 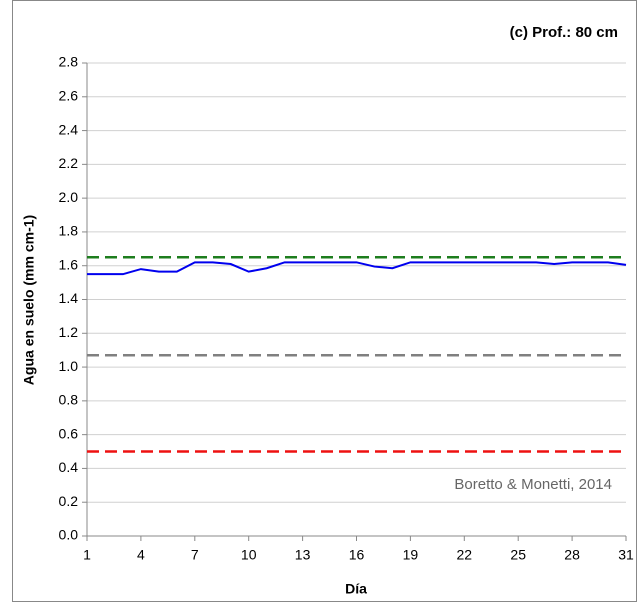 What do you see at coordinates (29, 300) in the screenshot?
I see `y-axis-label: Agua en suelo (mm cm-1)` at bounding box center [29, 300].